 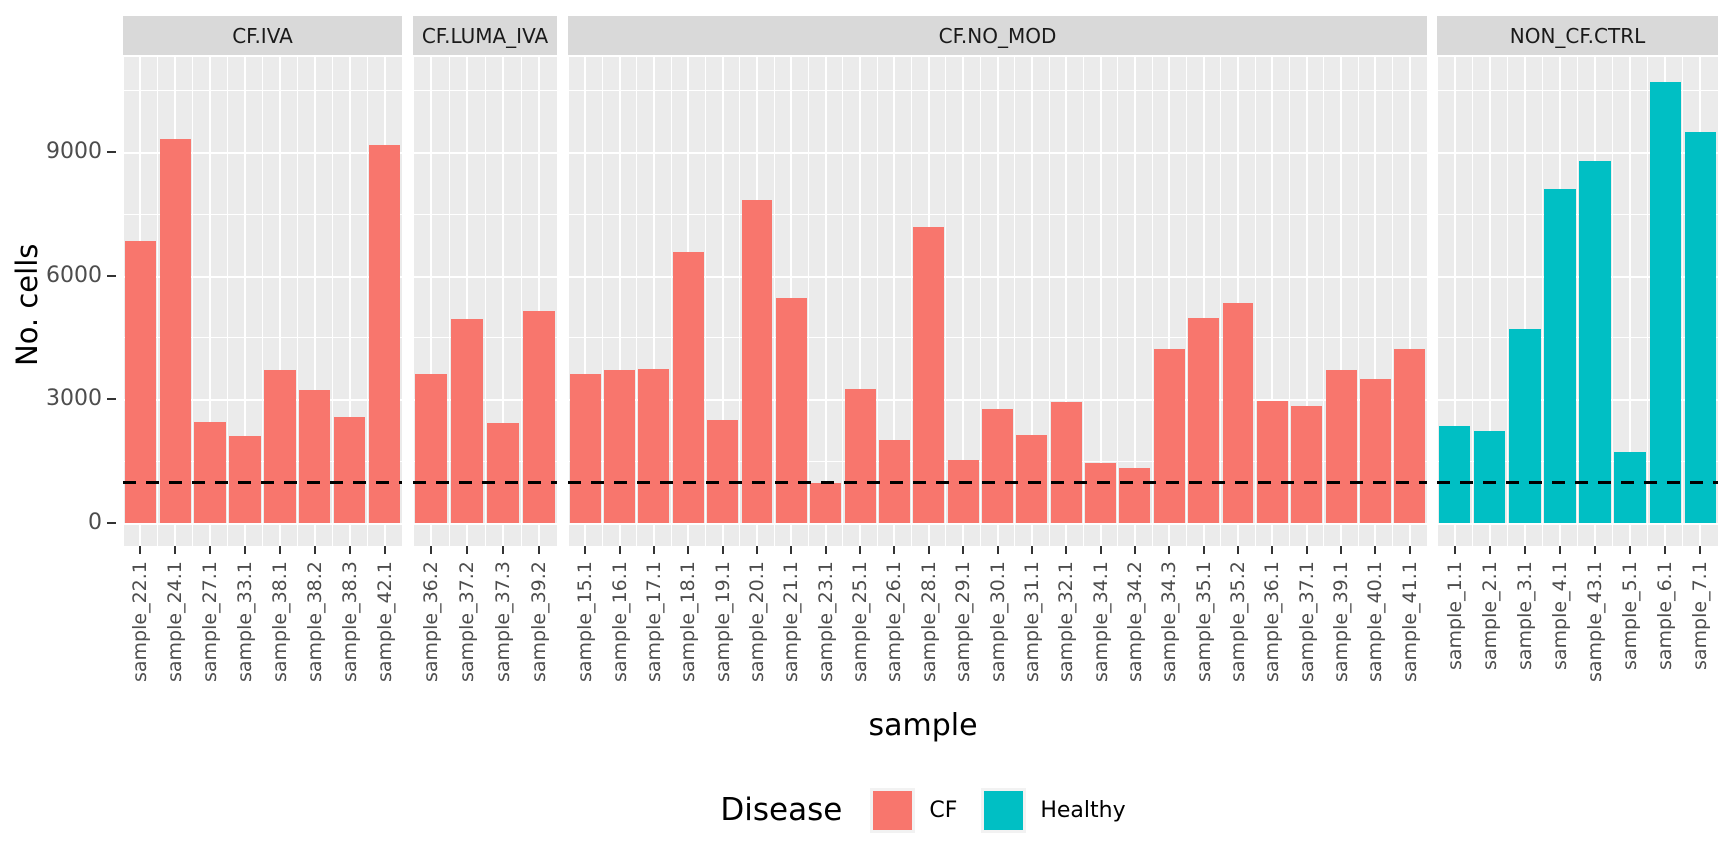 I want to click on x-tick-label: sample_38.3, so click(x=349, y=621).